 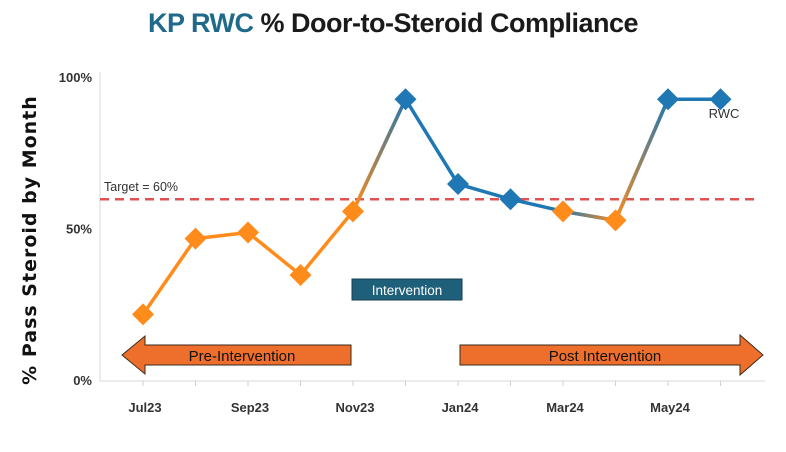 I want to click on x-tick-label: Nov23, so click(x=354, y=407).